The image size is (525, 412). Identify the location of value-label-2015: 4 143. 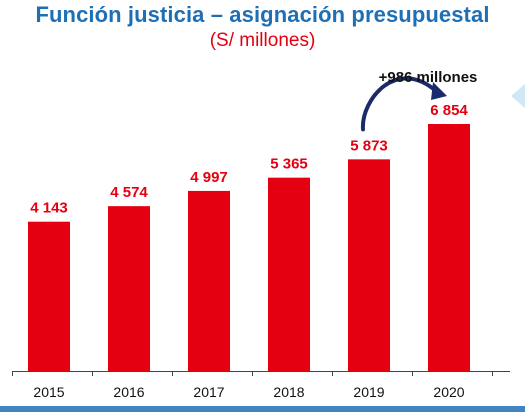
(49, 208).